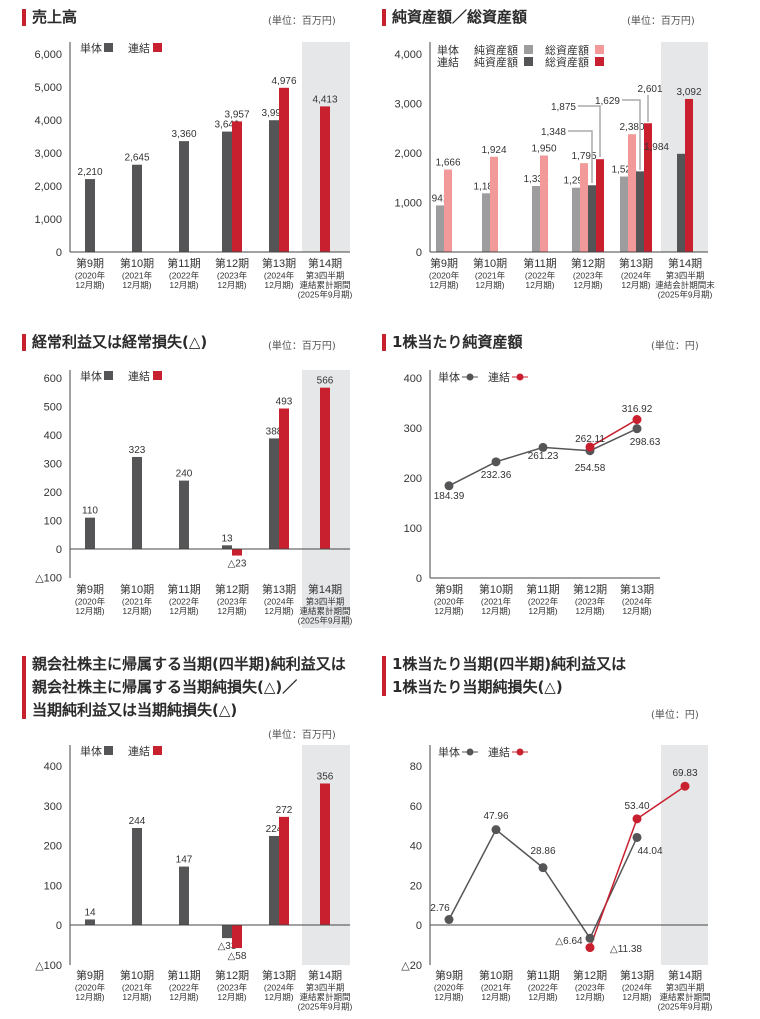 This screenshot has width=760, height=1019. I want to click on x-tick-label: (2024年, so click(637, 988).